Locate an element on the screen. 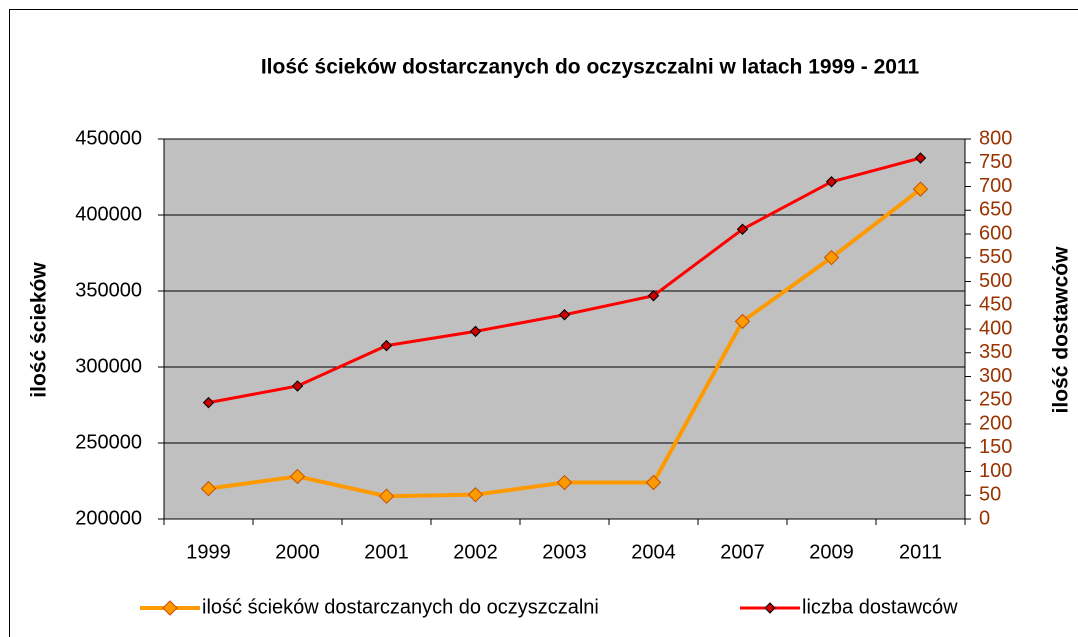 This screenshot has width=1078, height=637. x-tick-label: 2011 is located at coordinates (920, 552).